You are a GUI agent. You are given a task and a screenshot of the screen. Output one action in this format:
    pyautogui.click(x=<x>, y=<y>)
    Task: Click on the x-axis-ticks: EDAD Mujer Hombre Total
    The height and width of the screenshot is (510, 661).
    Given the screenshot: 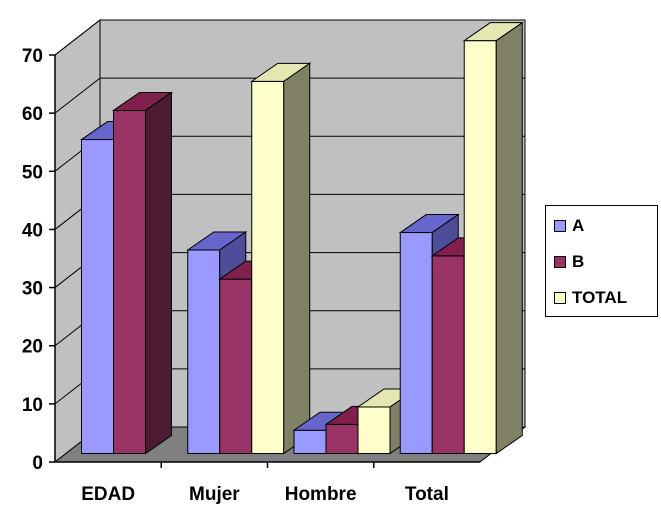 What is the action you would take?
    pyautogui.click(x=265, y=483)
    